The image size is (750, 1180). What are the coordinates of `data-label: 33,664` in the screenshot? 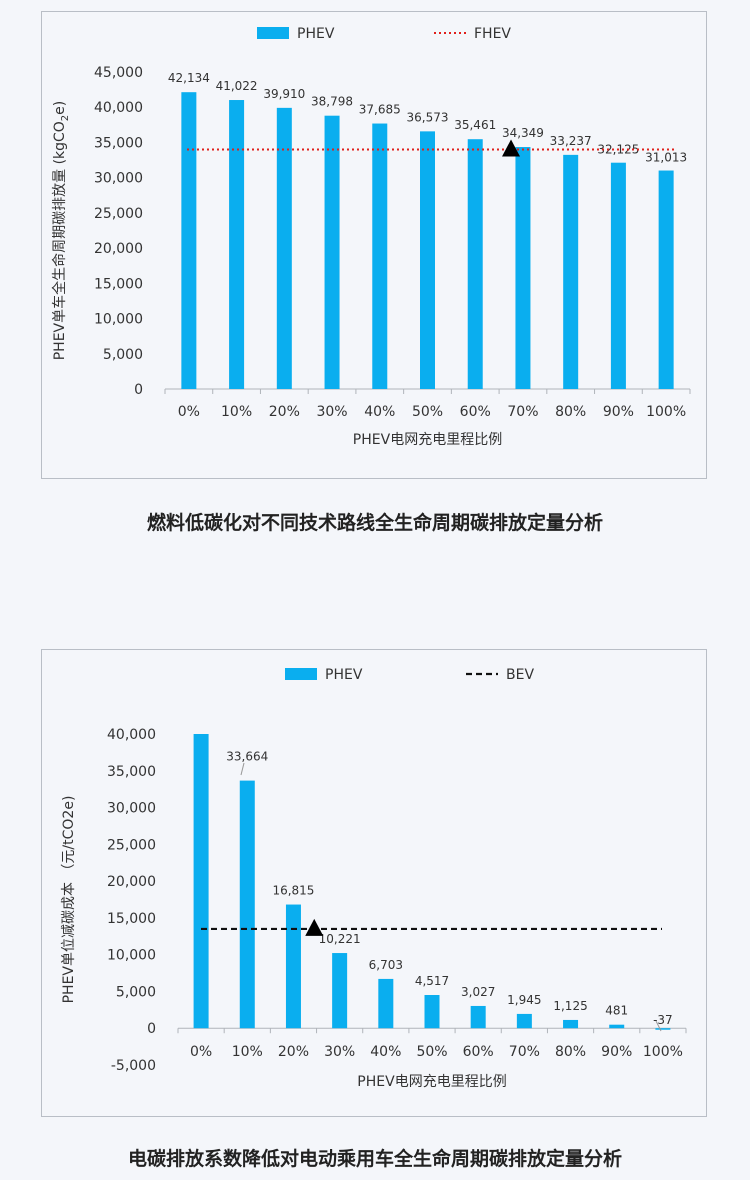 It's located at (247, 757).